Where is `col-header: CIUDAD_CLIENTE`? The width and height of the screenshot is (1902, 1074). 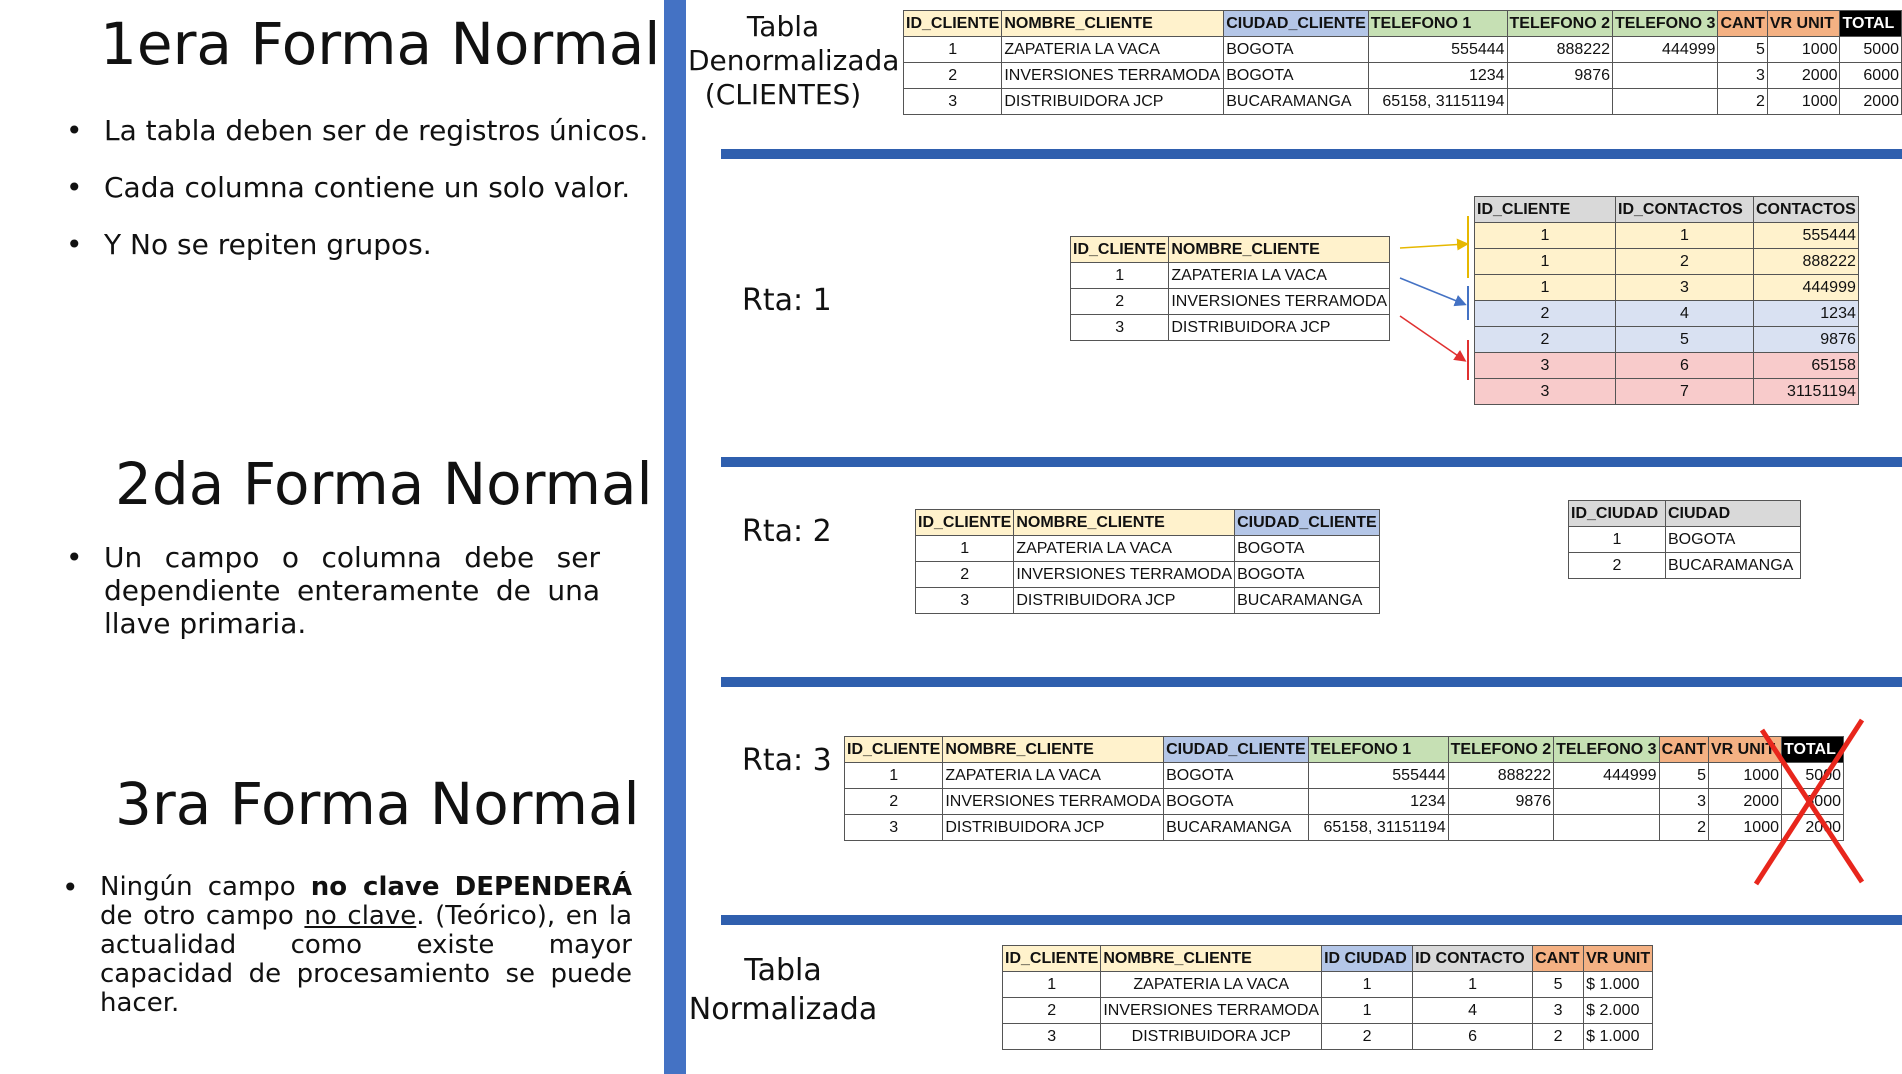 col-header: CIUDAD_CLIENTE is located at coordinates (1296, 23).